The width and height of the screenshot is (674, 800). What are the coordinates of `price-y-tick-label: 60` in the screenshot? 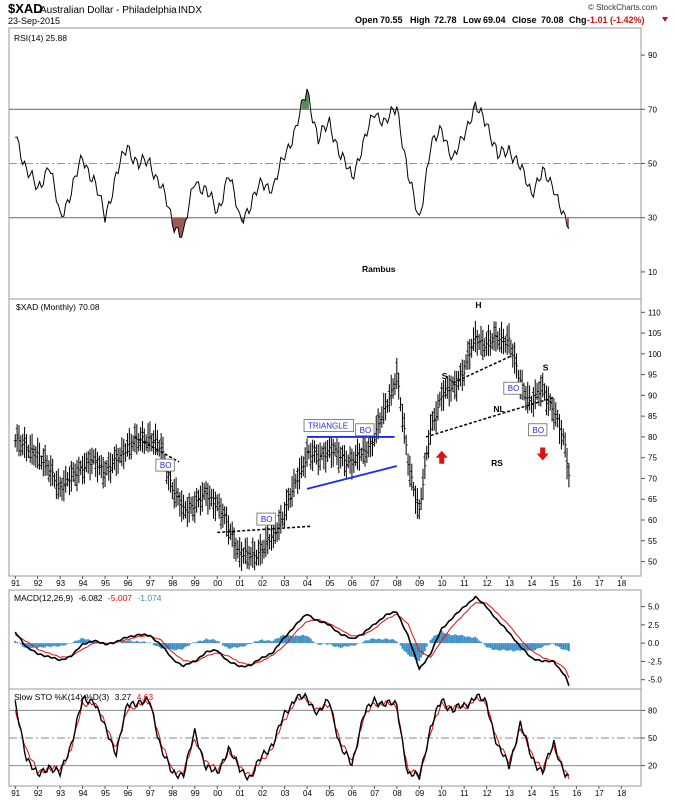 It's located at (652, 520).